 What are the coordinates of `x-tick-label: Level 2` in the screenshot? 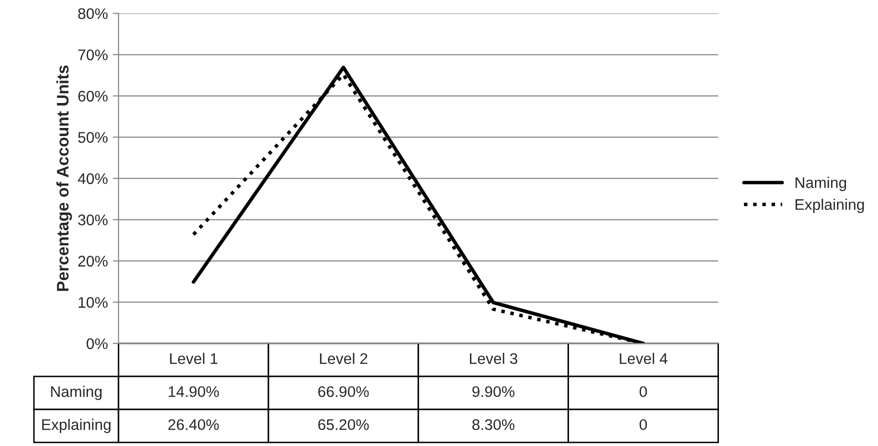 It's located at (344, 358).